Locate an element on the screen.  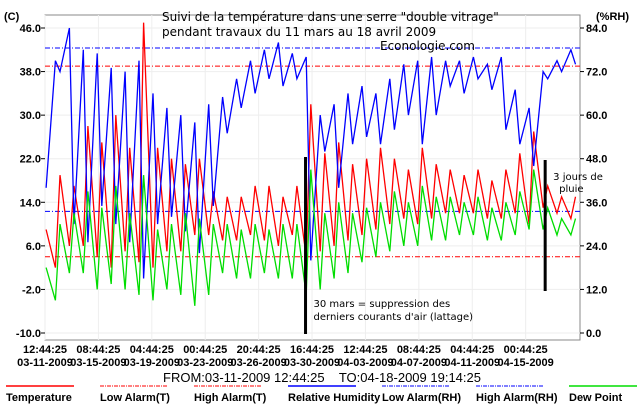
legend-label: Dew Point is located at coordinates (596, 398).